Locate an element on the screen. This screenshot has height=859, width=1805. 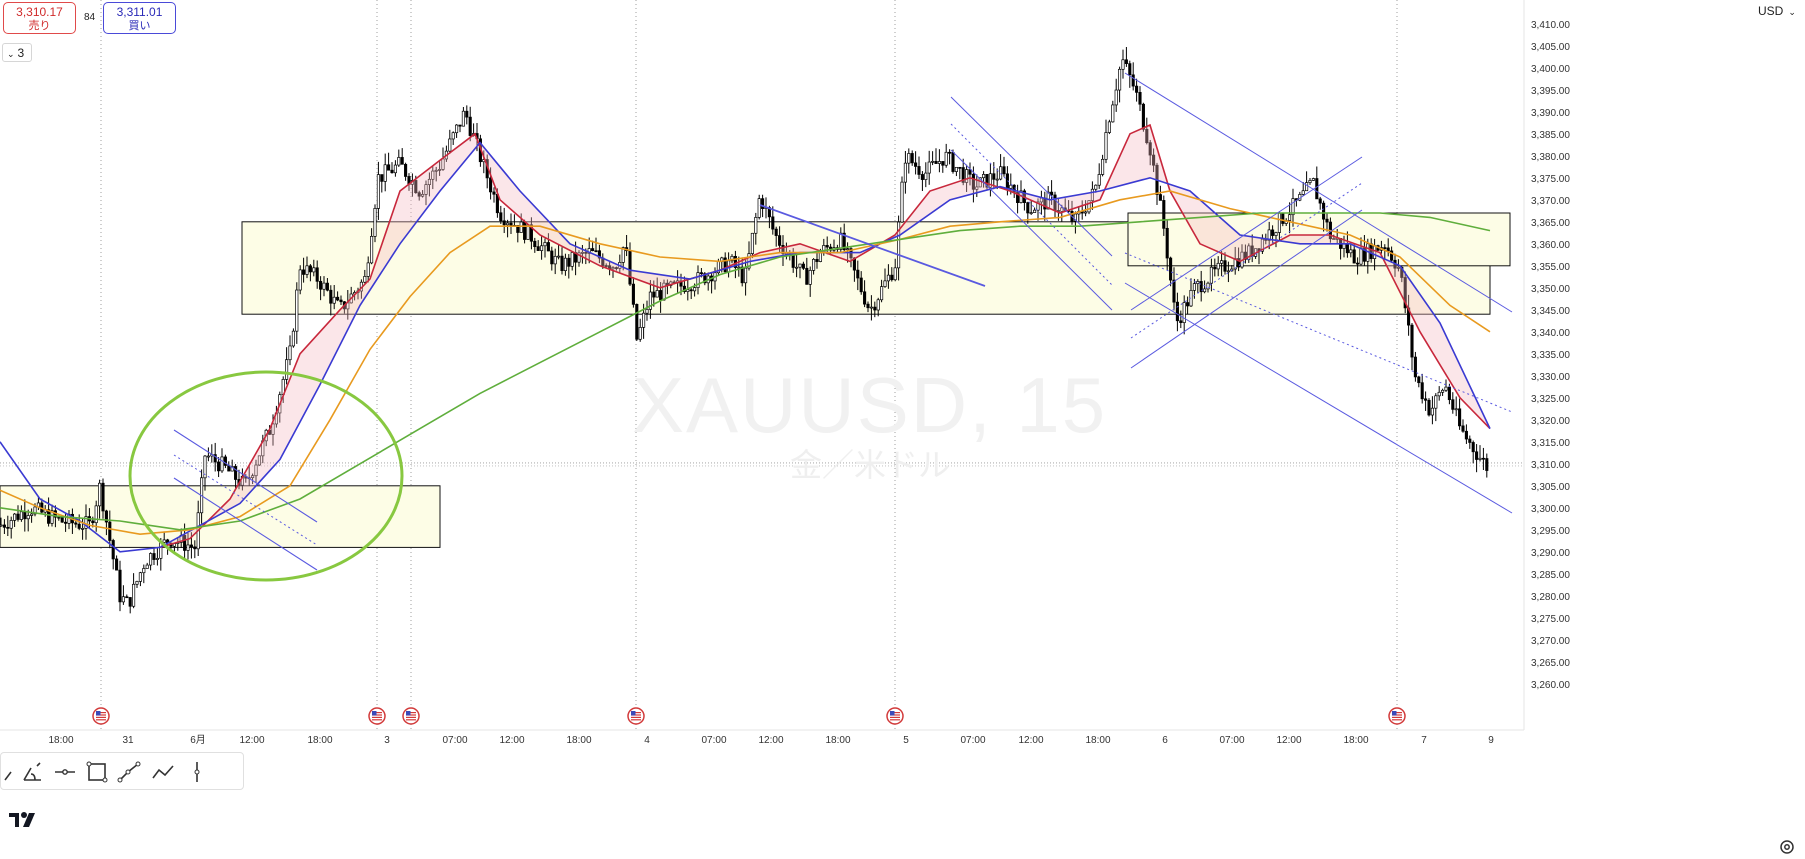
indicators-toggle: ⌄ 3 is located at coordinates (17, 52).